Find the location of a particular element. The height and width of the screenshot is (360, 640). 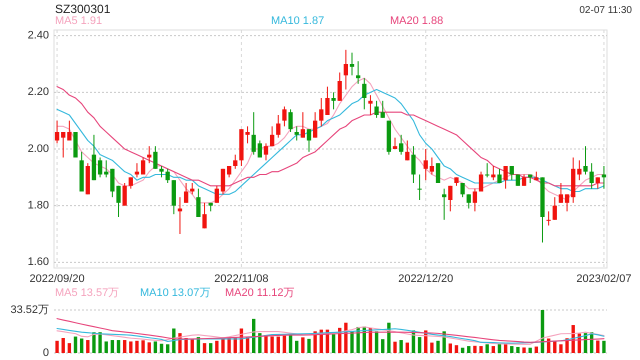

line-series is located at coordinates (330, 330).